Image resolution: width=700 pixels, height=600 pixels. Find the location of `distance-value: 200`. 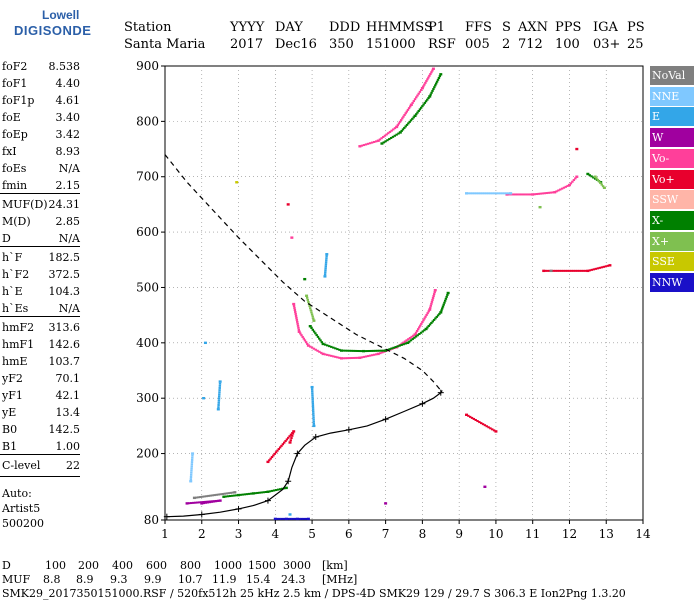

distance-value: 200 is located at coordinates (88, 565).